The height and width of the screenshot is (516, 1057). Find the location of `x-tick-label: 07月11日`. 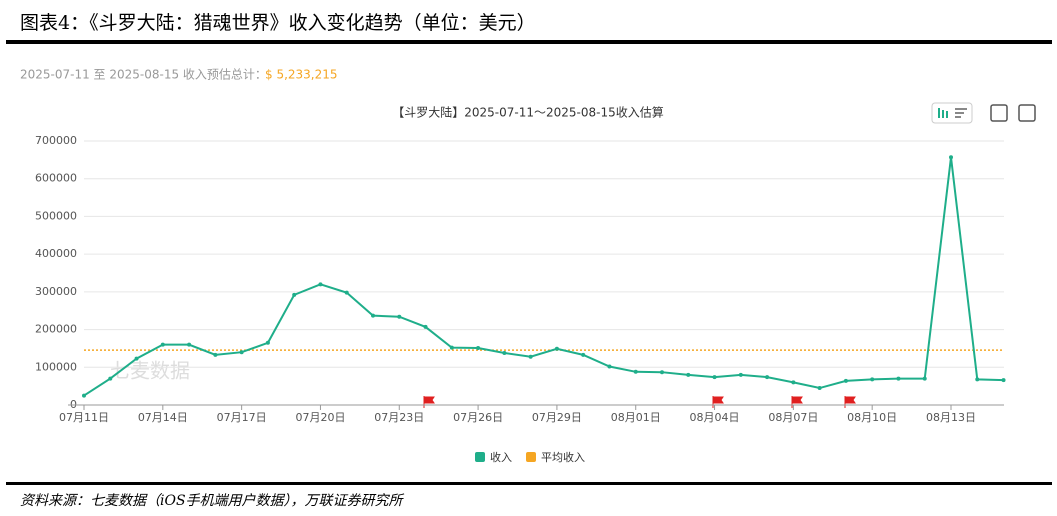

x-tick-label: 07月11日 is located at coordinates (84, 417).